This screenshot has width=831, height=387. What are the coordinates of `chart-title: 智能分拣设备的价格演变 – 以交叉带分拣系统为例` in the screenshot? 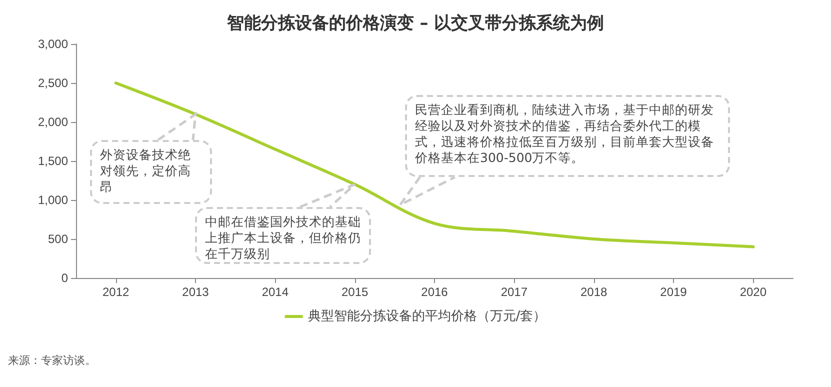 It's located at (415, 24).